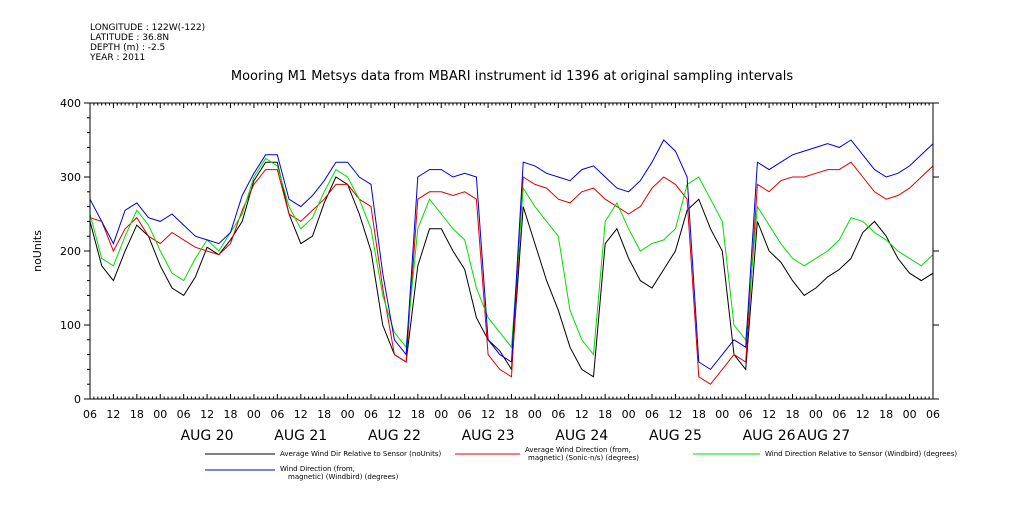  Describe the element at coordinates (343, 477) in the screenshot. I see `legend-label-4: magnetic) (Windbird) (degrees)` at that location.